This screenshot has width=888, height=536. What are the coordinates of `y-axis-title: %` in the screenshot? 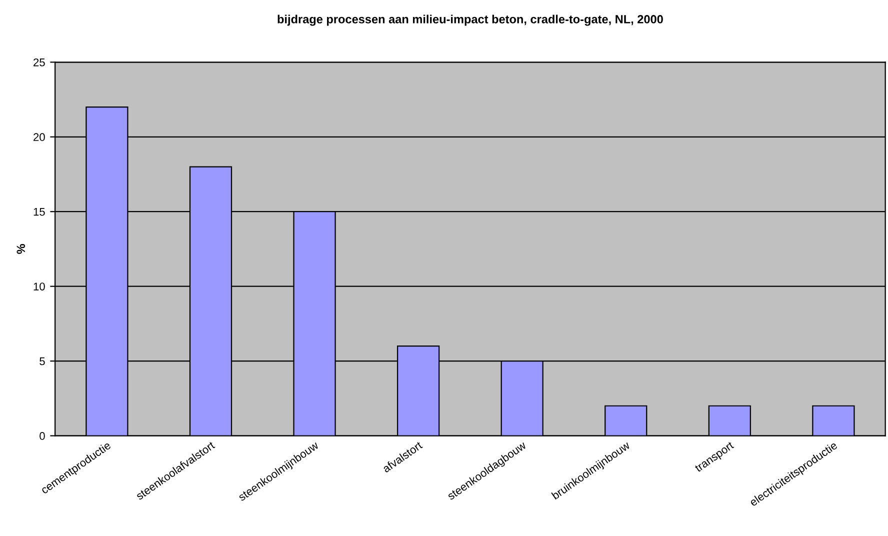 It's located at (21, 249).